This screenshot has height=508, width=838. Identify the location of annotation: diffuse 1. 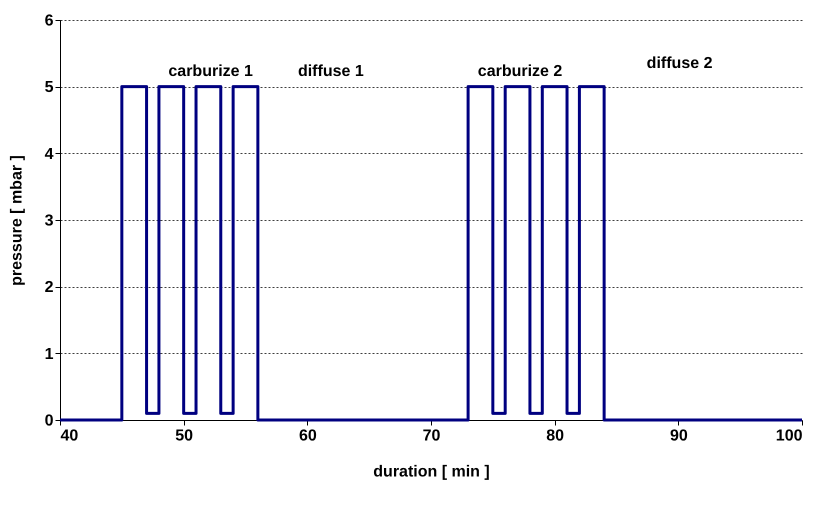
(331, 71).